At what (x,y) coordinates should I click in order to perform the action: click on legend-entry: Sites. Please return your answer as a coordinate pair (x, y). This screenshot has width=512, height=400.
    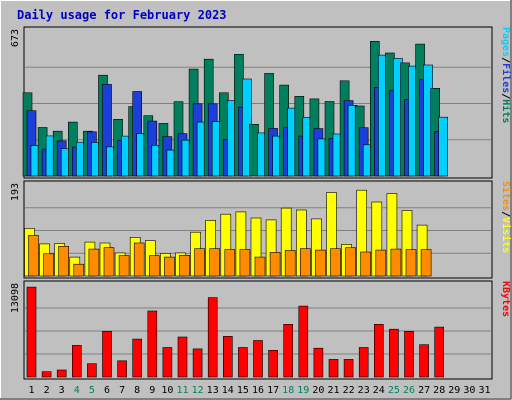
    Looking at the image, I should click on (506, 196).